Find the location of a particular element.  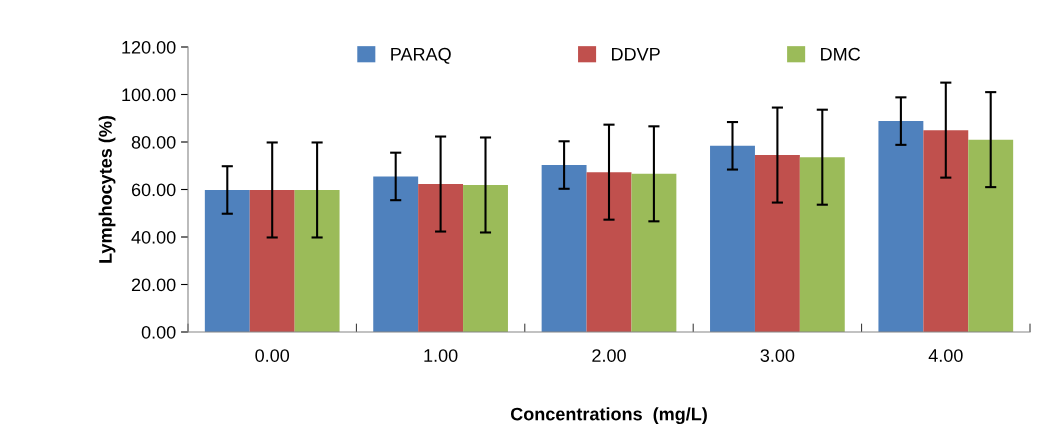

x-tick-label: 3.00 is located at coordinates (777, 355).